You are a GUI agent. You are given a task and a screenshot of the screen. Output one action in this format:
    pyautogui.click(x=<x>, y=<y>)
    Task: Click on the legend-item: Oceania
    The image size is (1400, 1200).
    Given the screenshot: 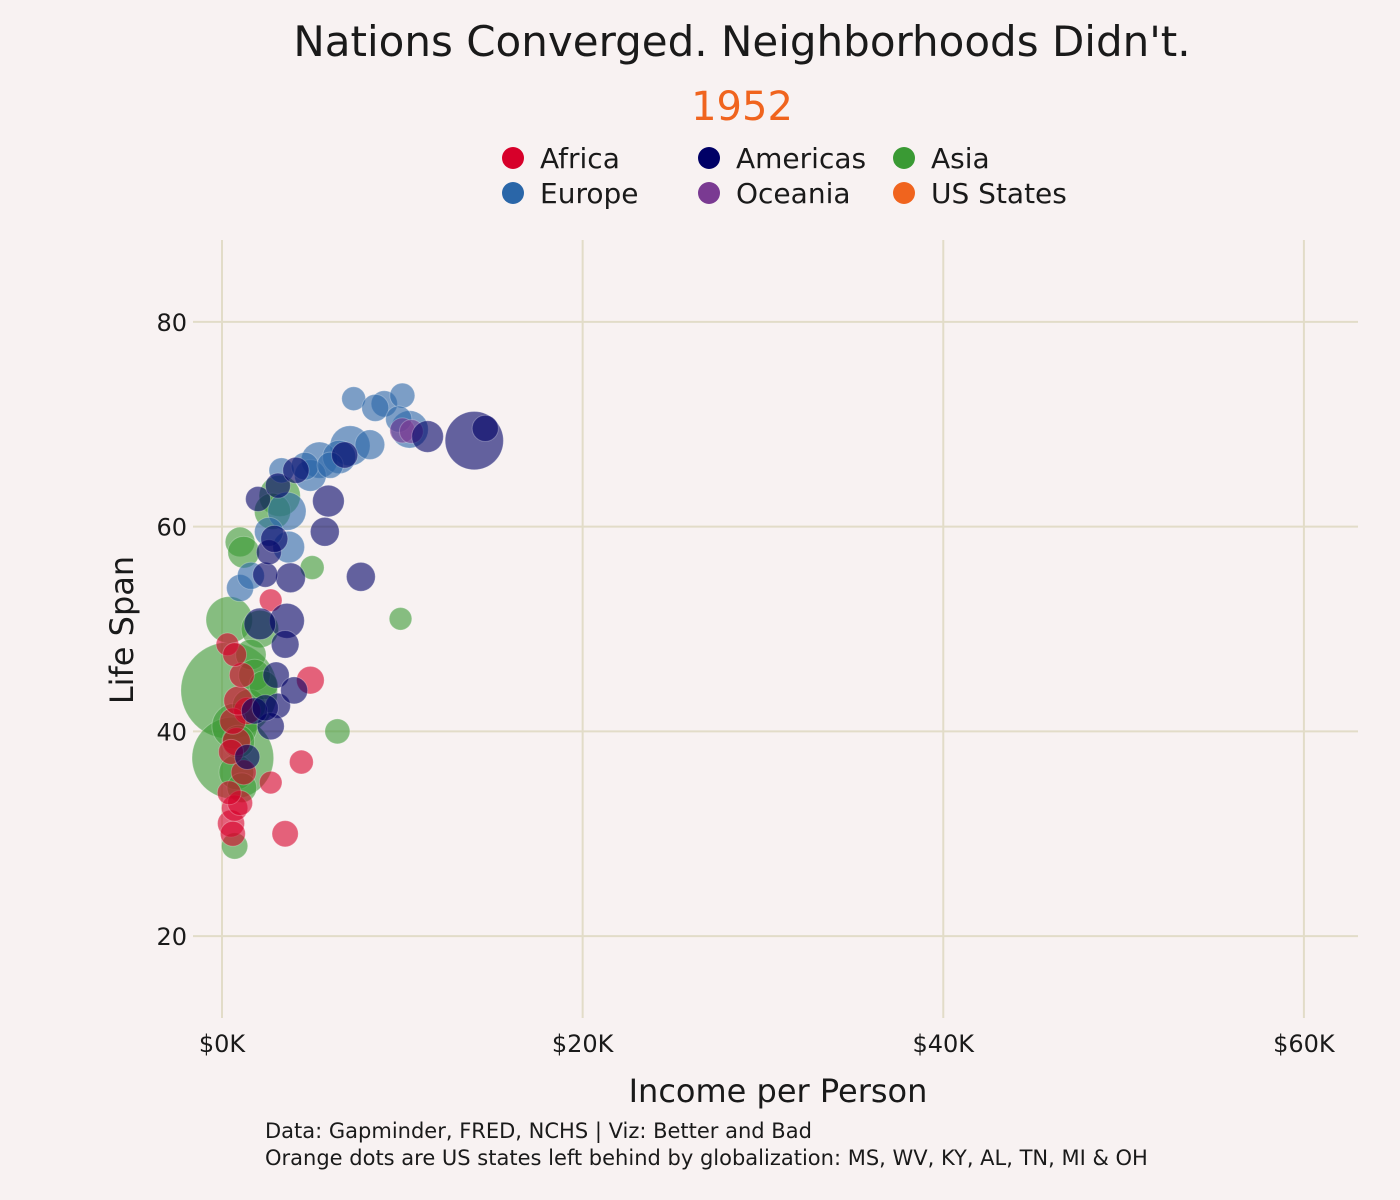 What is the action you would take?
    pyautogui.click(x=774, y=193)
    